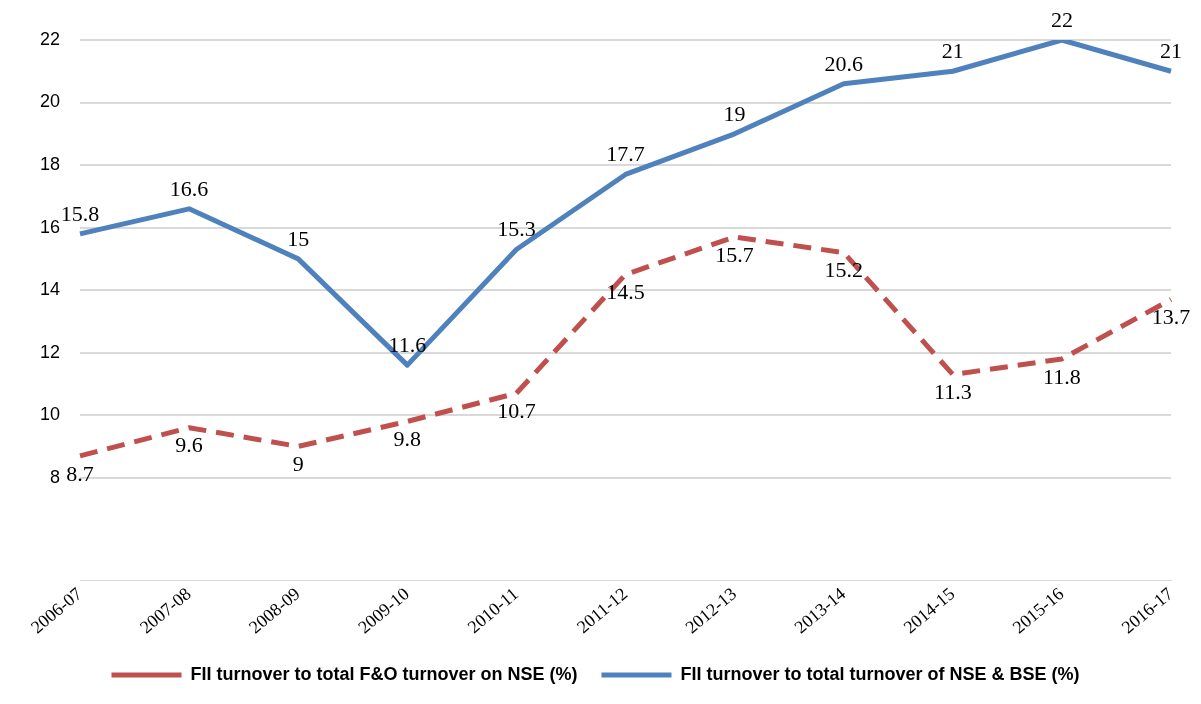 The height and width of the screenshot is (704, 1201). Describe the element at coordinates (516, 411) in the screenshot. I see `data-label: 10.7` at that location.